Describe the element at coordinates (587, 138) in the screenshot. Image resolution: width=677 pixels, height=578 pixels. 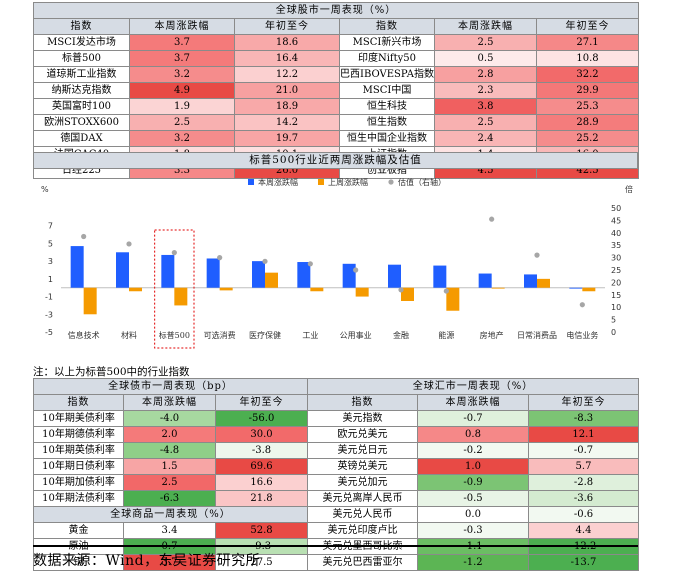
I see `ytd-change: 25.2` at that location.